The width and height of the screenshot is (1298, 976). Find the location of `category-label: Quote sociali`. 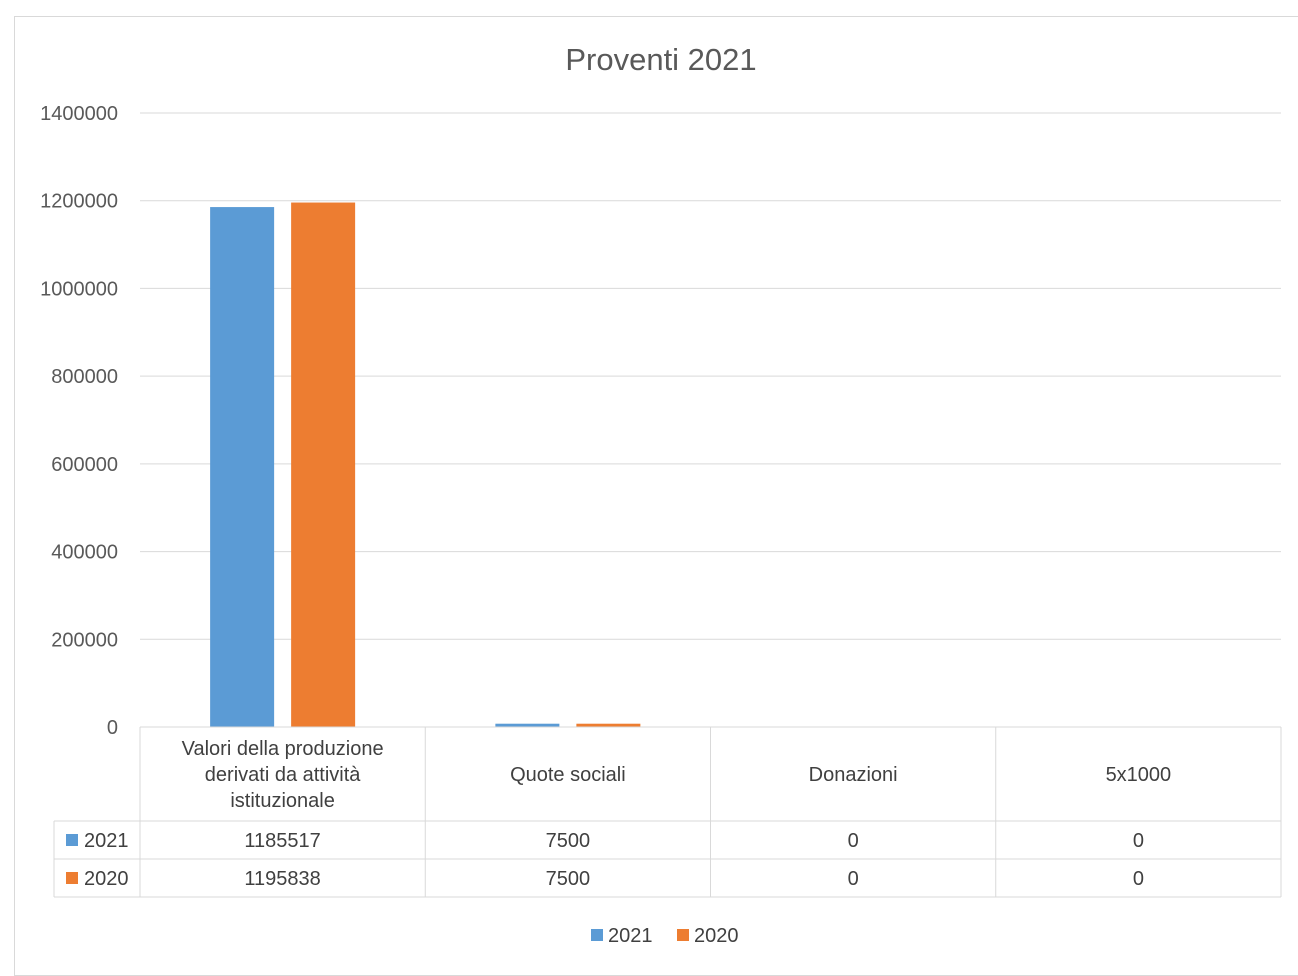

category-label: Quote sociali is located at coordinates (568, 775).